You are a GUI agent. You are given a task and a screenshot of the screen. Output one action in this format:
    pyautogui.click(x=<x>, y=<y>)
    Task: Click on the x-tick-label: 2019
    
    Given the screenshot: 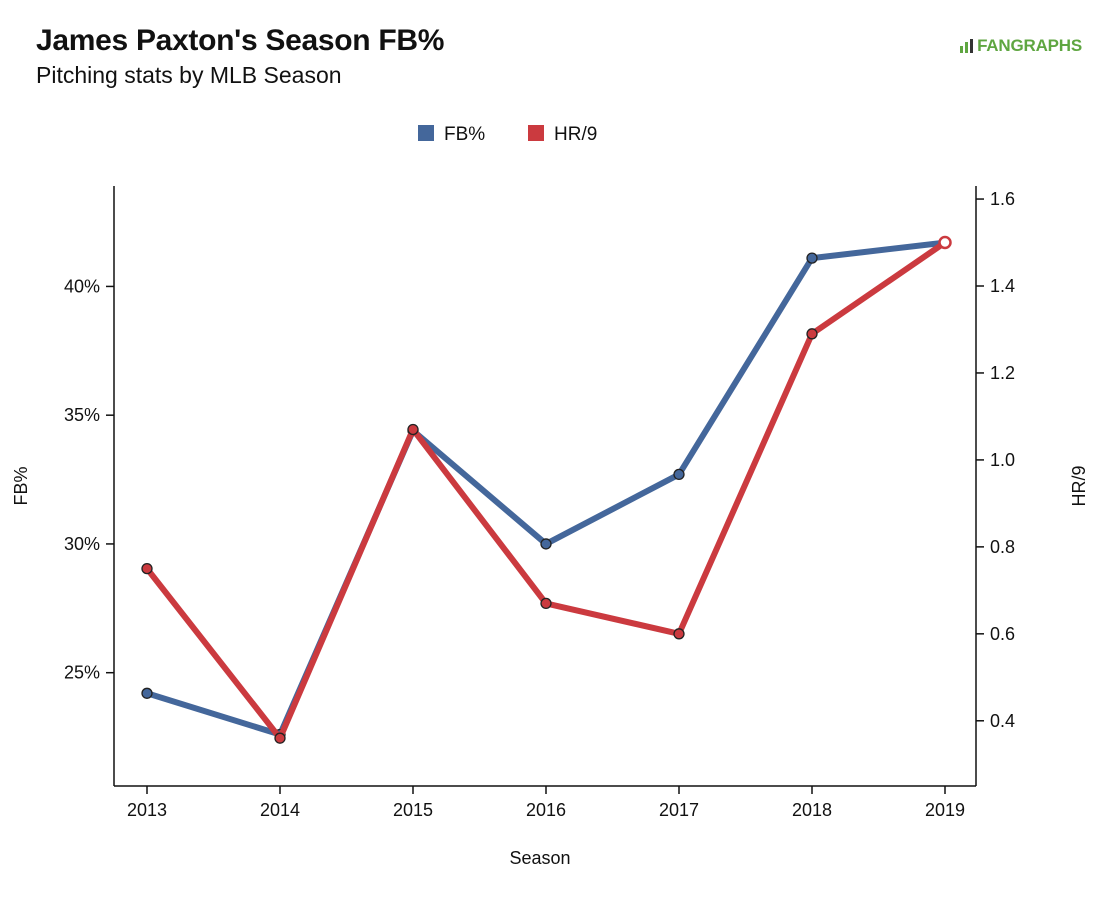 What is the action you would take?
    pyautogui.click(x=945, y=810)
    